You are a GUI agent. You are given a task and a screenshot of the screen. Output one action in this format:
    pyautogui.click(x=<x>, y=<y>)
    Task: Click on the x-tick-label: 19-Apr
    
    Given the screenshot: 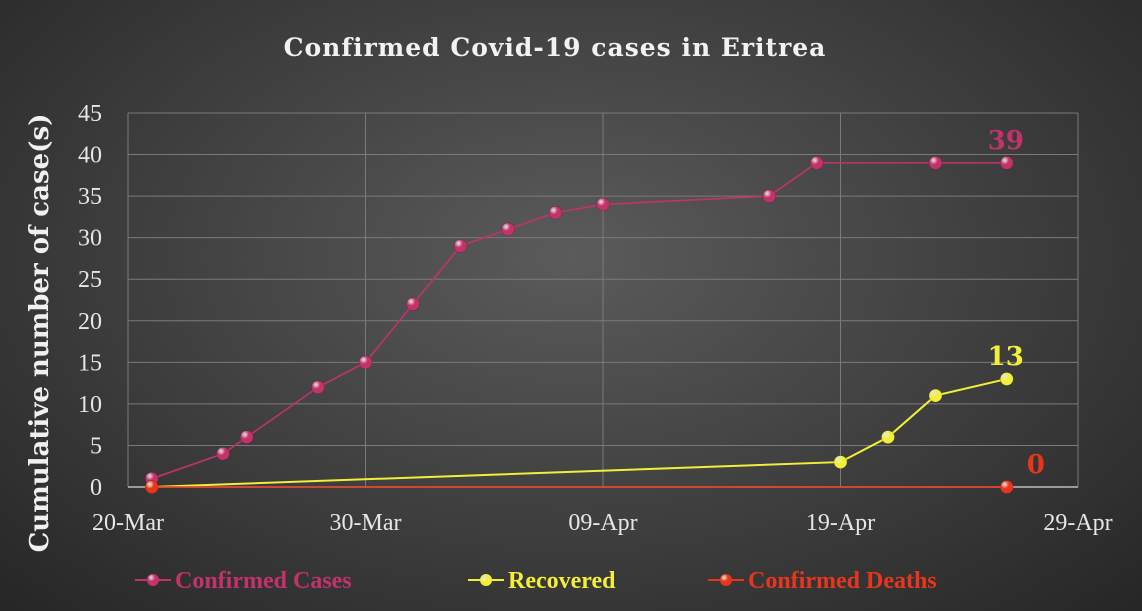 What is the action you would take?
    pyautogui.click(x=840, y=523)
    